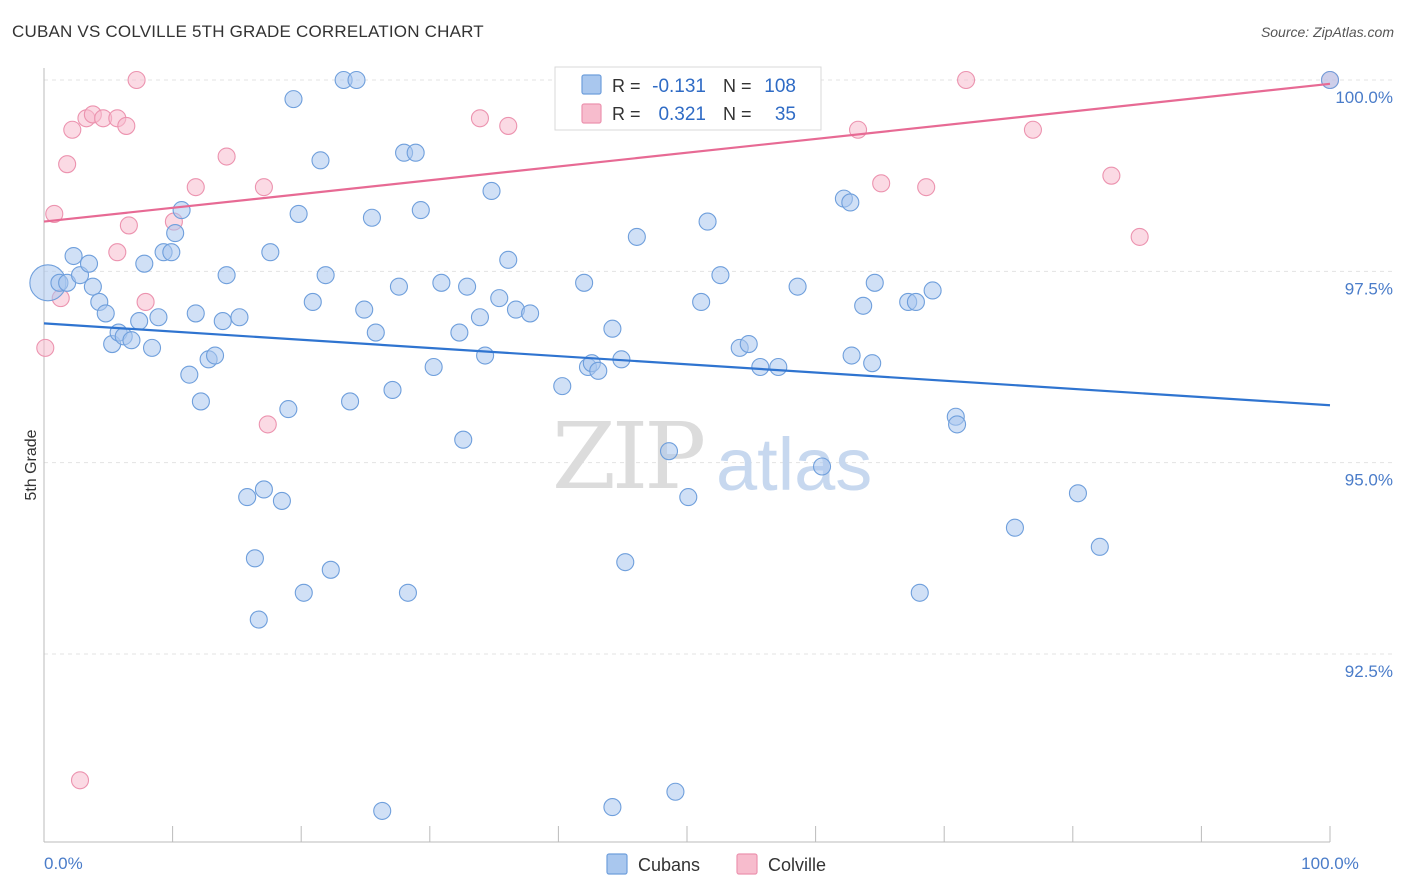 Image resolution: width=1406 pixels, height=892 pixels. Describe the element at coordinates (688, 98) in the screenshot. I see `stats-legend: R = -0.131 N = 108 R = 0.321 N = 35` at that location.